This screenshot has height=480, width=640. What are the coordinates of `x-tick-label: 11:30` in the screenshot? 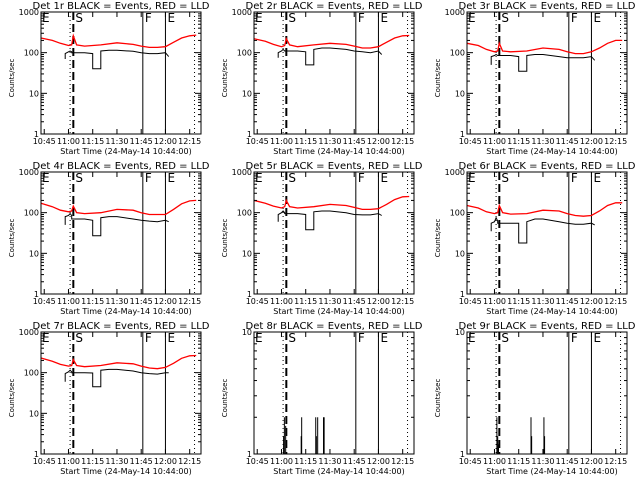 It's located at (542, 461).